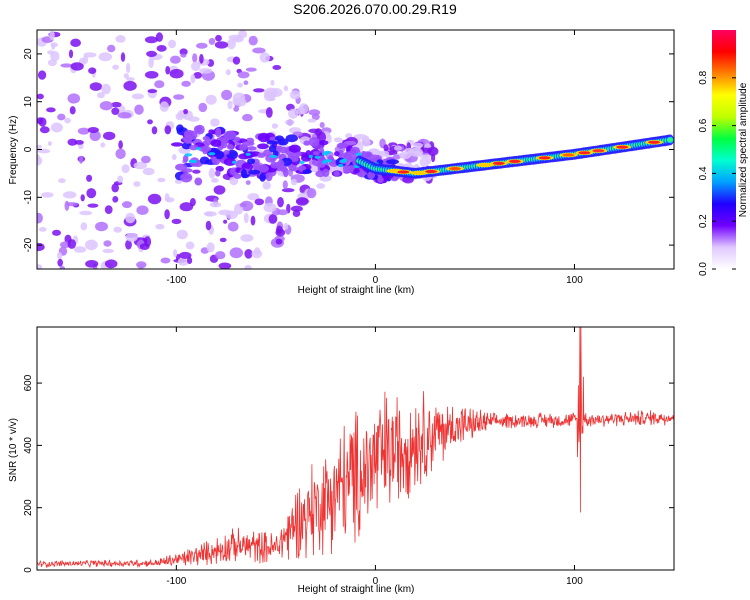 The height and width of the screenshot is (600, 750). What do you see at coordinates (703, 77) in the screenshot?
I see `colorbar-tick-label: 0.8` at bounding box center [703, 77].